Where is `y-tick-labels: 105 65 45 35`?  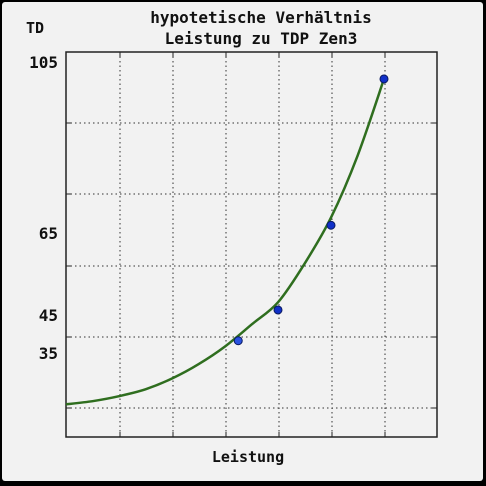
y-tick-labels: 105 65 45 35 is located at coordinates (43, 208).